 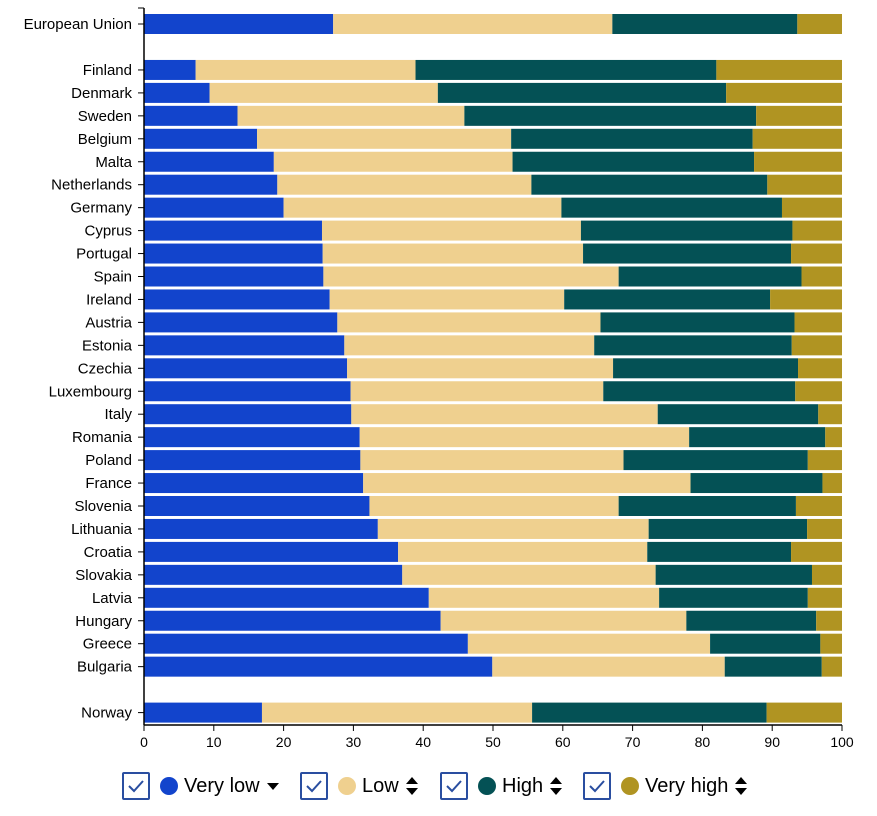 What do you see at coordinates (252, 460) in the screenshot?
I see `bar-poland-very-low` at bounding box center [252, 460].